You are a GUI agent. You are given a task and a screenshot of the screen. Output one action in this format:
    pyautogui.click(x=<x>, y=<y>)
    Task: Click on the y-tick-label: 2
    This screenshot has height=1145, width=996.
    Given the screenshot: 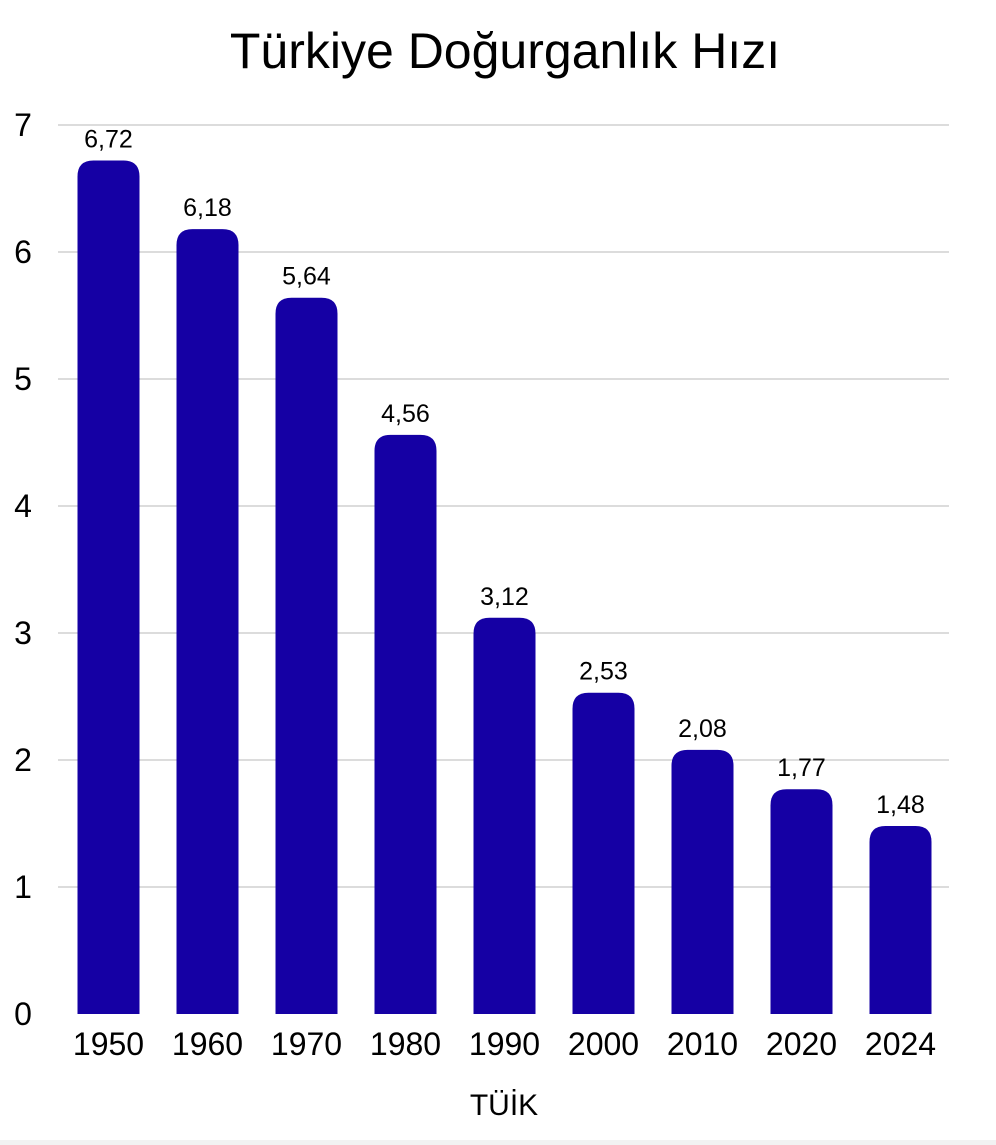 What is the action you would take?
    pyautogui.click(x=23, y=760)
    